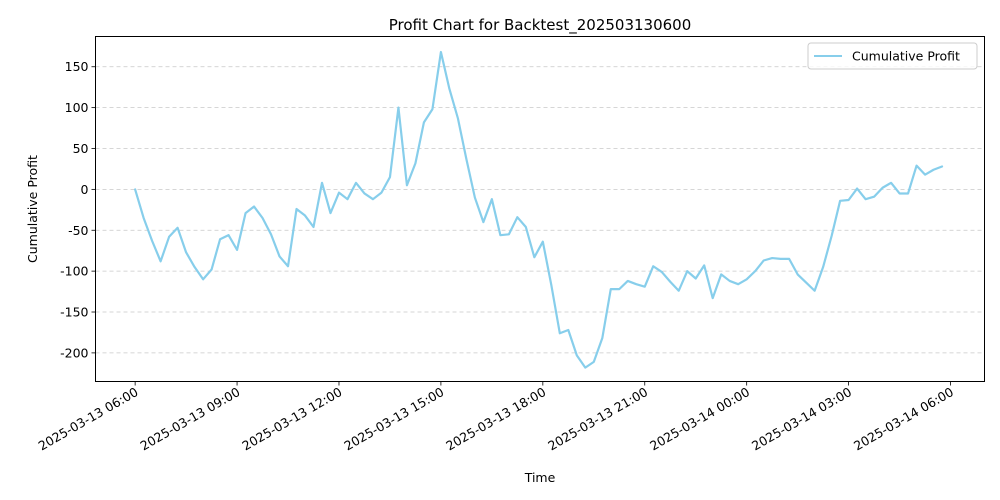  Describe the element at coordinates (78, 230) in the screenshot. I see `y-tick-label: -50` at that location.